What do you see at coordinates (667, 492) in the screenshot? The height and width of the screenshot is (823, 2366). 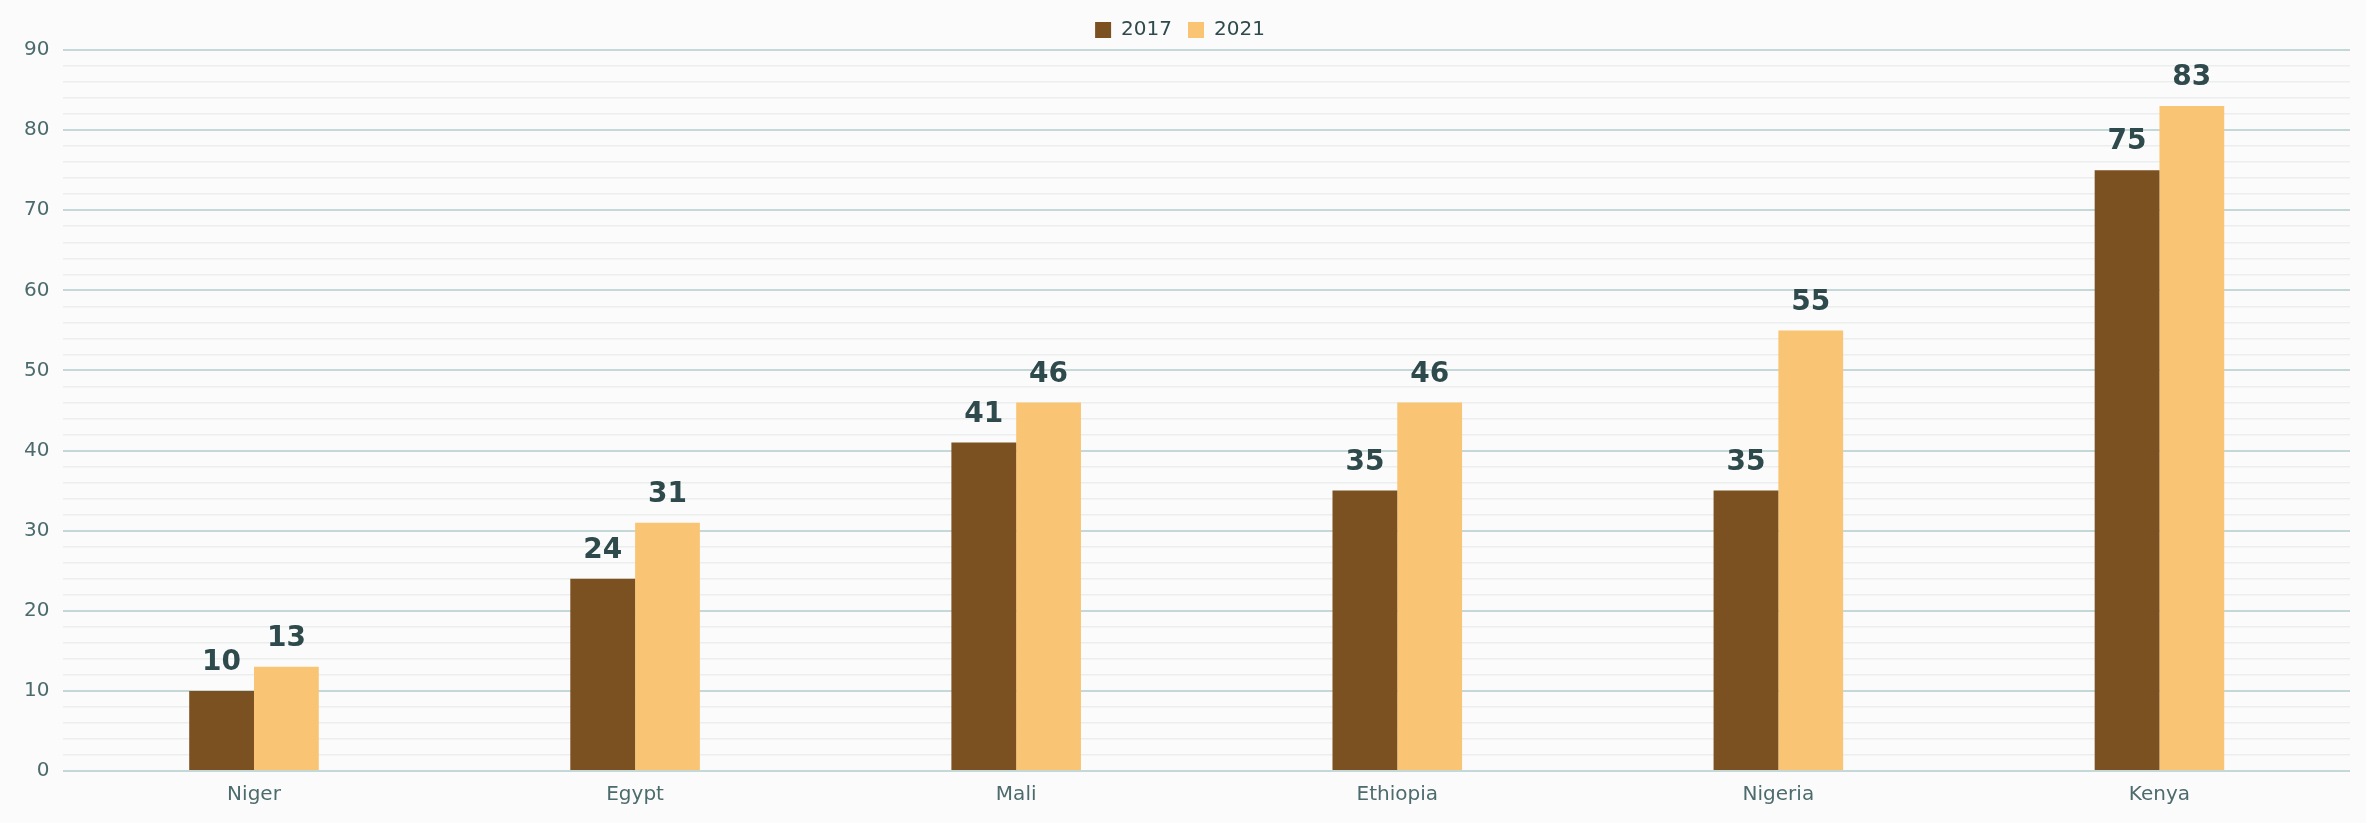 I see `data-label: 31` at bounding box center [667, 492].